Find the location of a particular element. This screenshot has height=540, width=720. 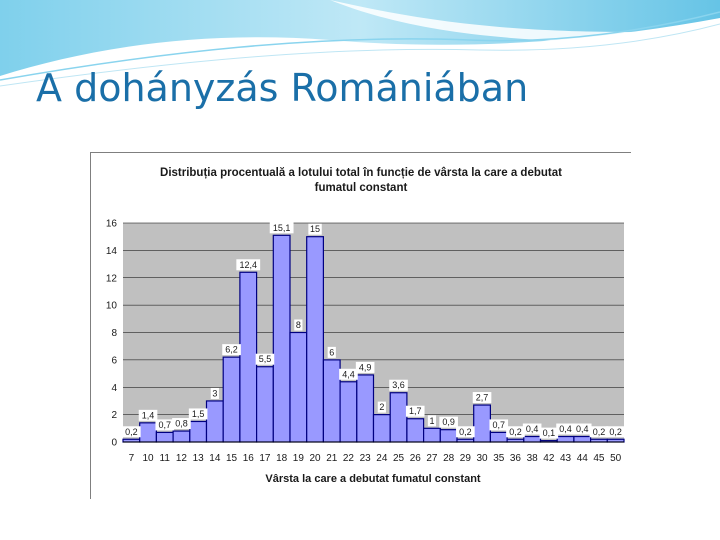

x-tick-label: 18 is located at coordinates (282, 458).